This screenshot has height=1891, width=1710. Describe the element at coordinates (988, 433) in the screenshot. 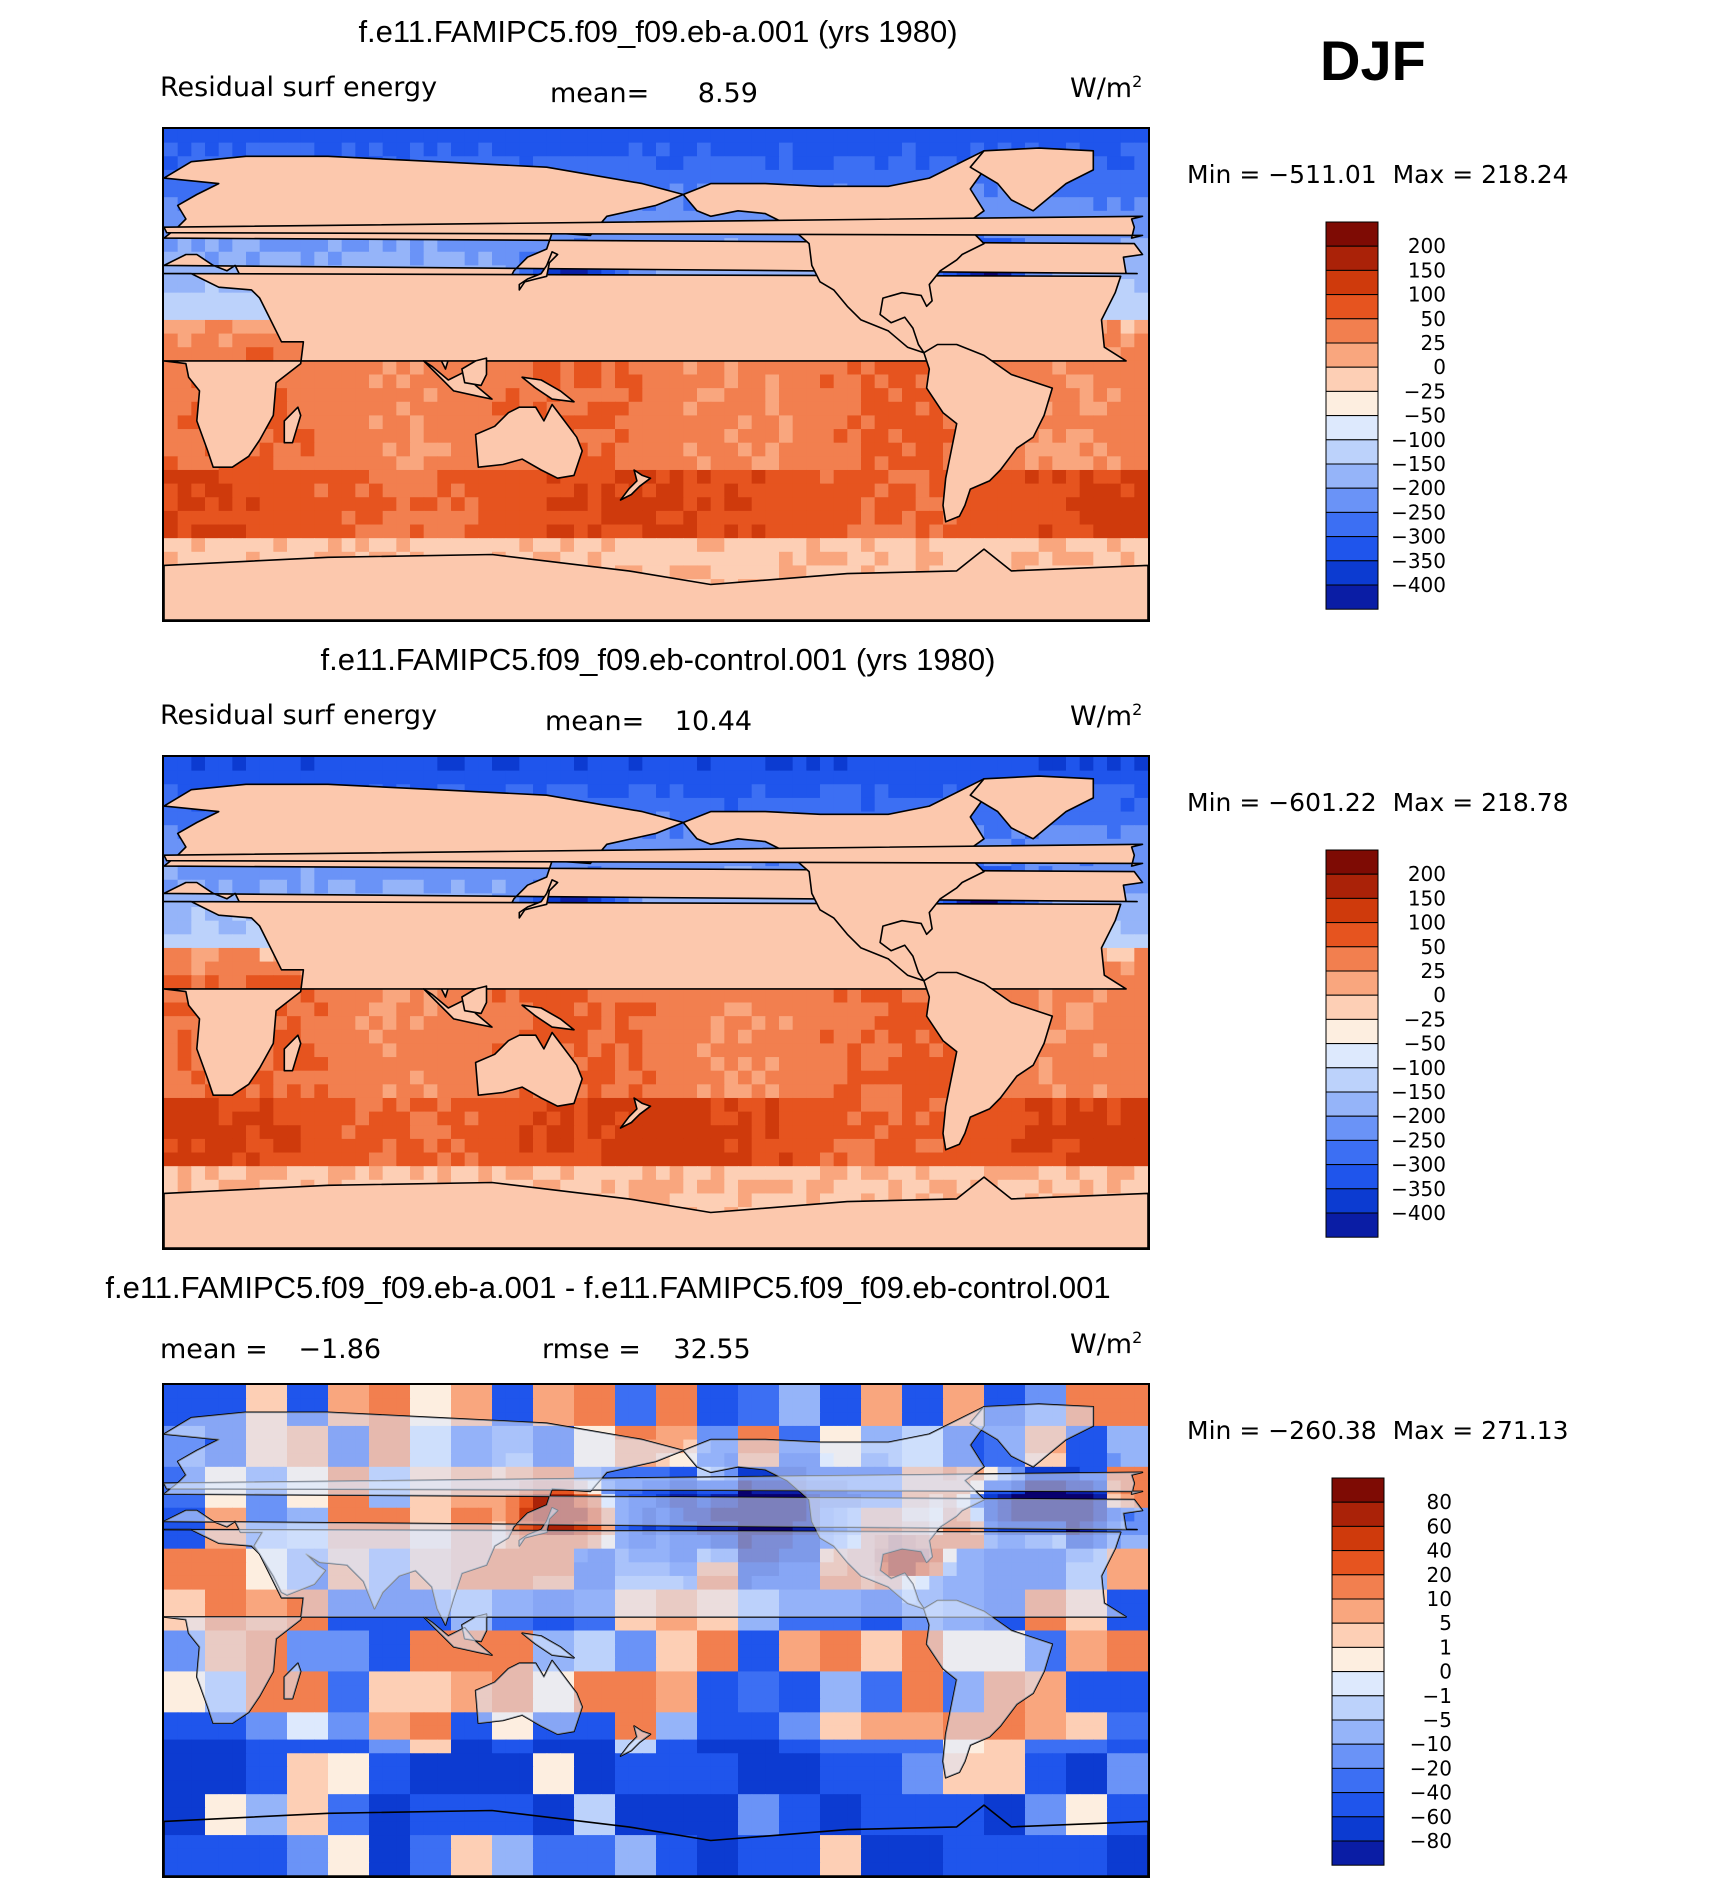

I see `coastline-samerica` at that location.